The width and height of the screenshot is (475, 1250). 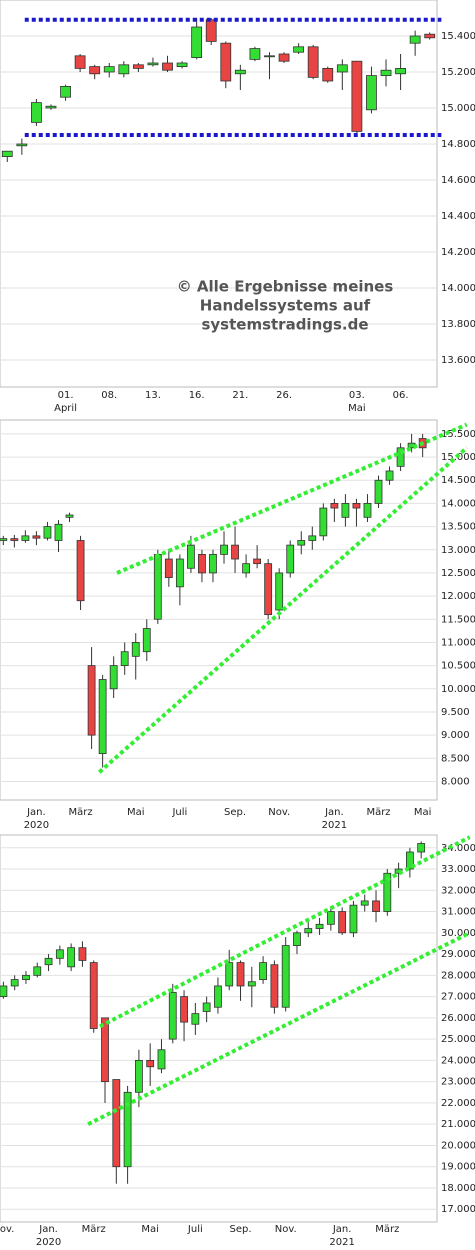 What do you see at coordinates (458, 848) in the screenshot?
I see `y-tick-label: 34.000` at bounding box center [458, 848].